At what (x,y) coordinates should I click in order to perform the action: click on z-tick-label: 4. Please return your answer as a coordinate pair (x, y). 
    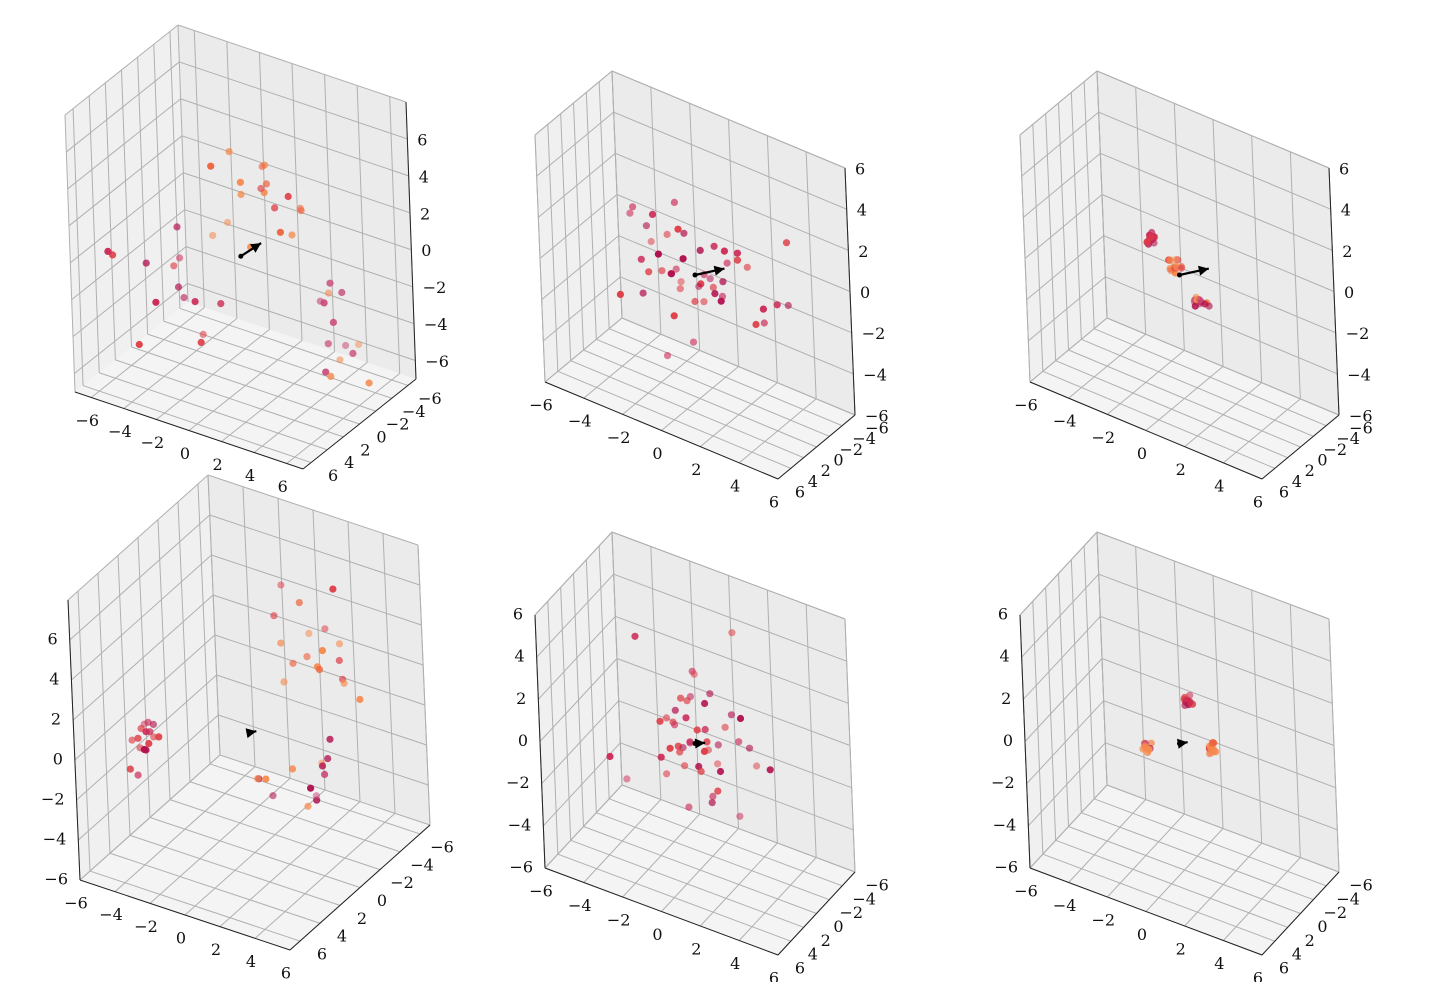
    Looking at the image, I should click on (424, 176).